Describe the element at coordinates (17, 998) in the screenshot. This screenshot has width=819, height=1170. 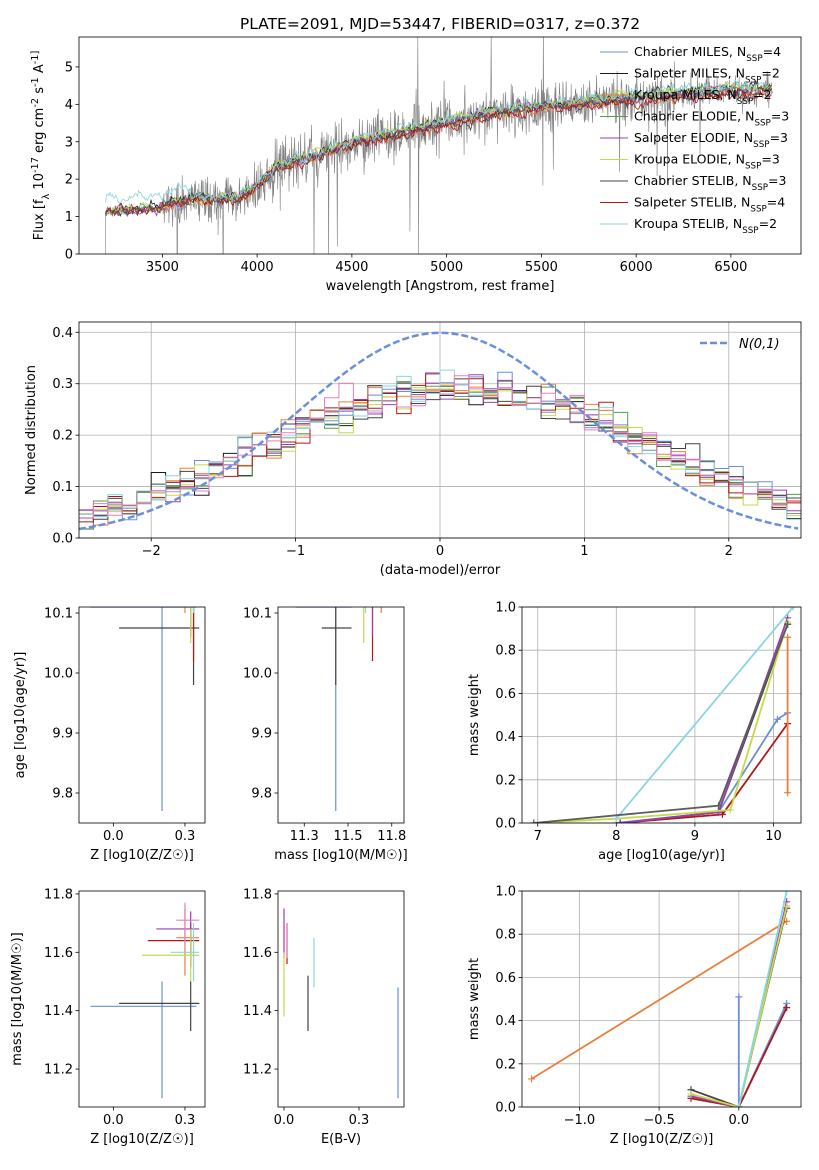
I see `mass-vs-Z-ylabel: mass [log10(M/M☉)]` at that location.